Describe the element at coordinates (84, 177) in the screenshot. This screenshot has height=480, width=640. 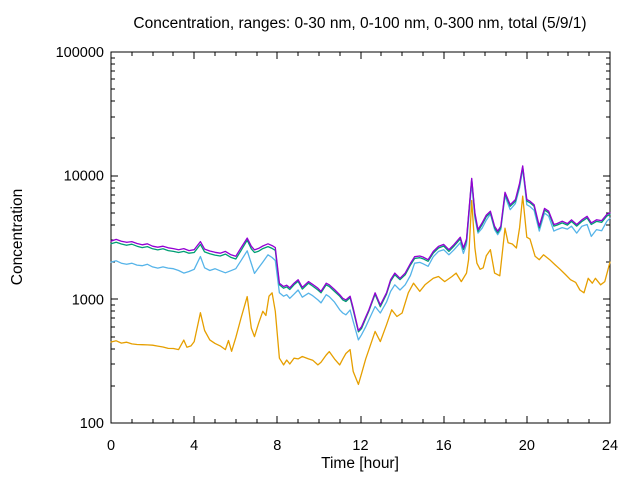
I see `y-tick-label: 10000` at that location.